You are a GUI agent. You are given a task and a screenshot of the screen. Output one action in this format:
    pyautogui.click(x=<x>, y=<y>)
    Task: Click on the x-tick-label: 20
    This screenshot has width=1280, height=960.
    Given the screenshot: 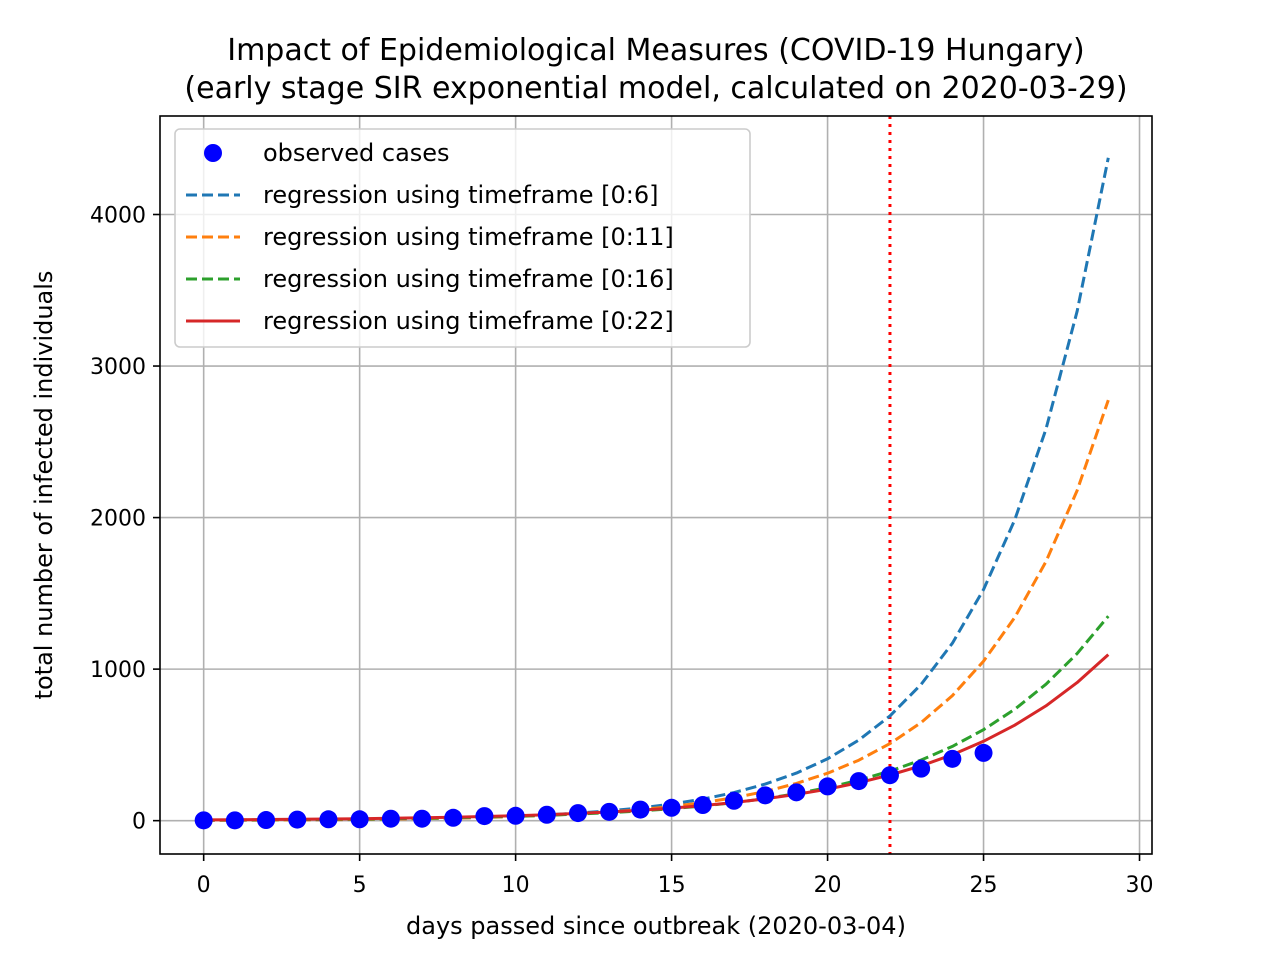 What is the action you would take?
    pyautogui.click(x=828, y=885)
    